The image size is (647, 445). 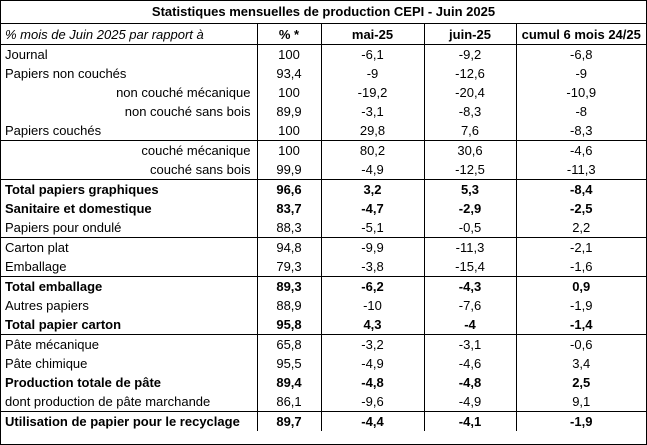 I want to click on row-pct: 95,5, so click(x=288, y=363).